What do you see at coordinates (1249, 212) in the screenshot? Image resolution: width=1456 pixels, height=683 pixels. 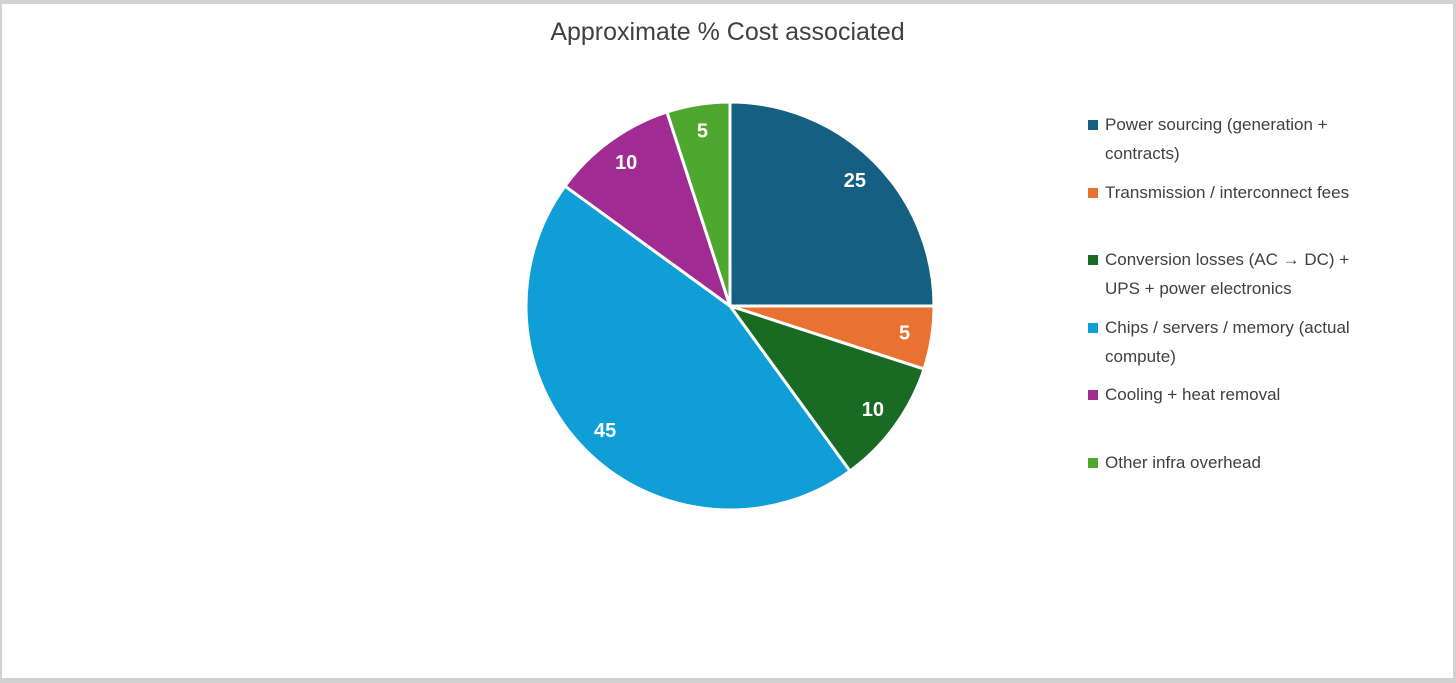 I see `legend-item: Transmission / interconnect fees` at bounding box center [1249, 212].